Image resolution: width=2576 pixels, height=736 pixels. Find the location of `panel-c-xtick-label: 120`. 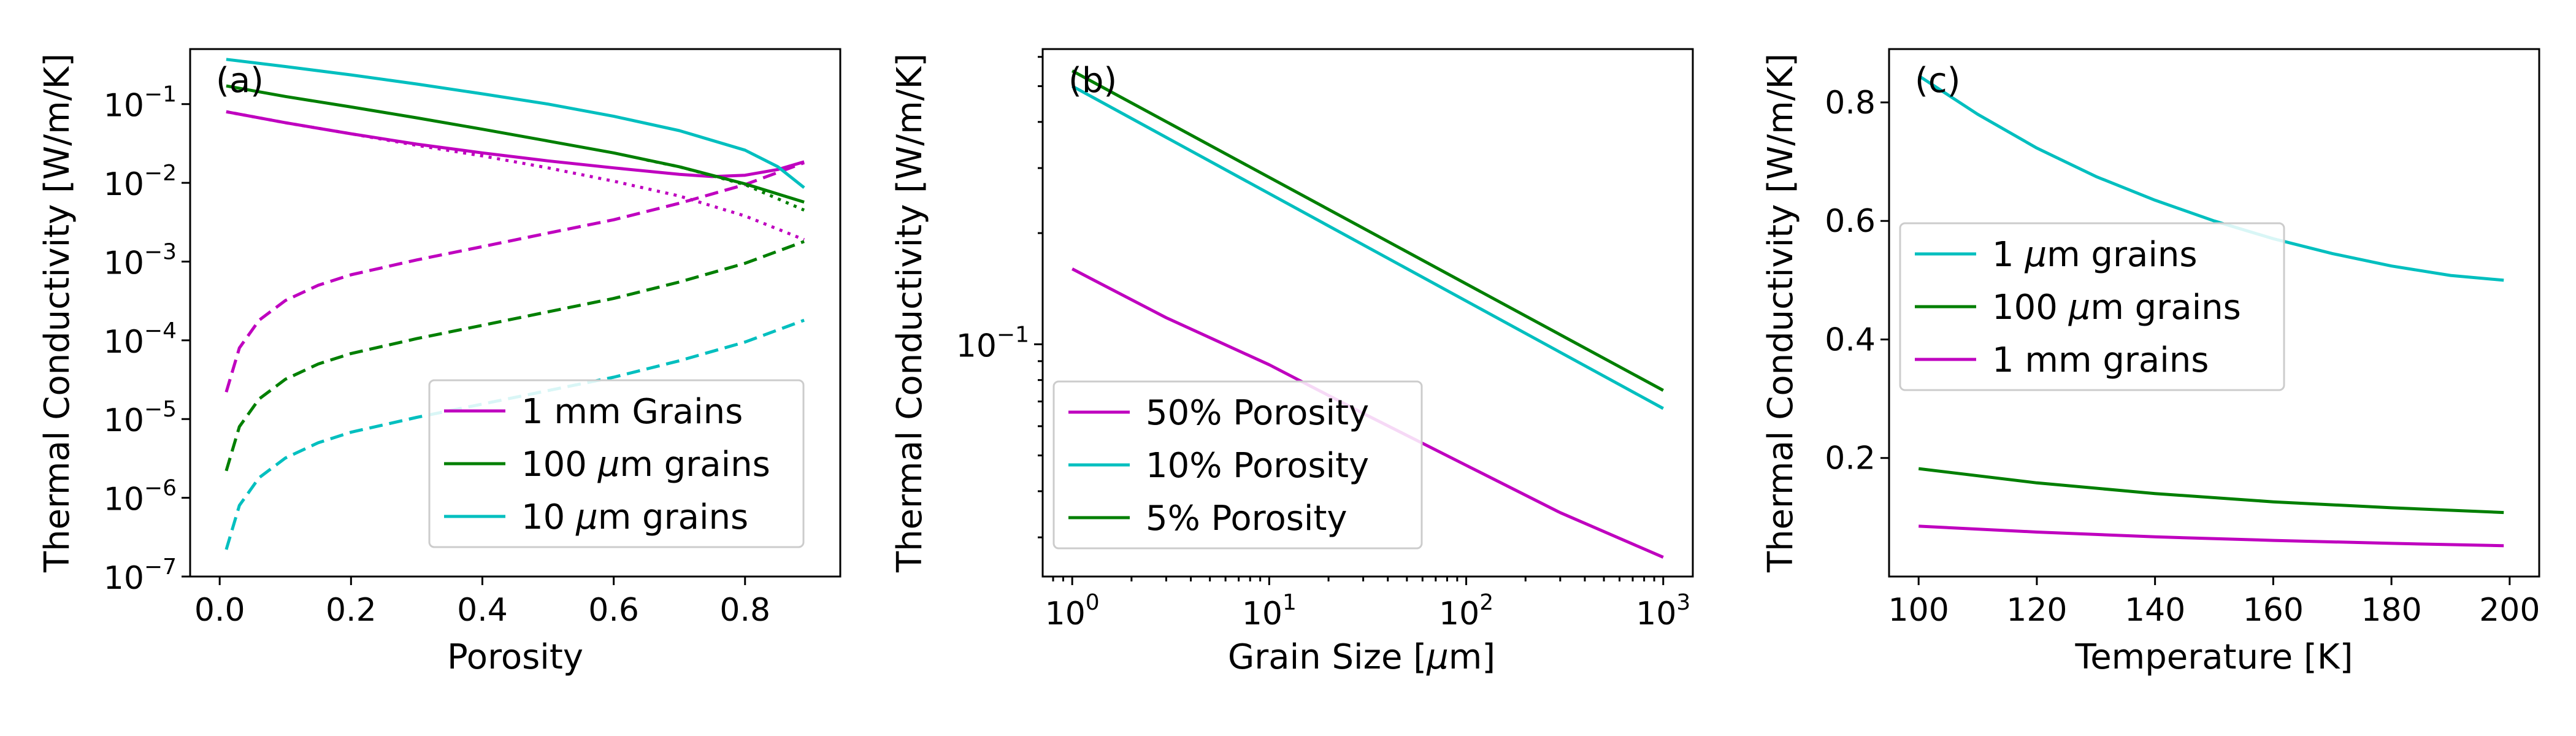

panel-c-xtick-label: 120 is located at coordinates (2036, 610).